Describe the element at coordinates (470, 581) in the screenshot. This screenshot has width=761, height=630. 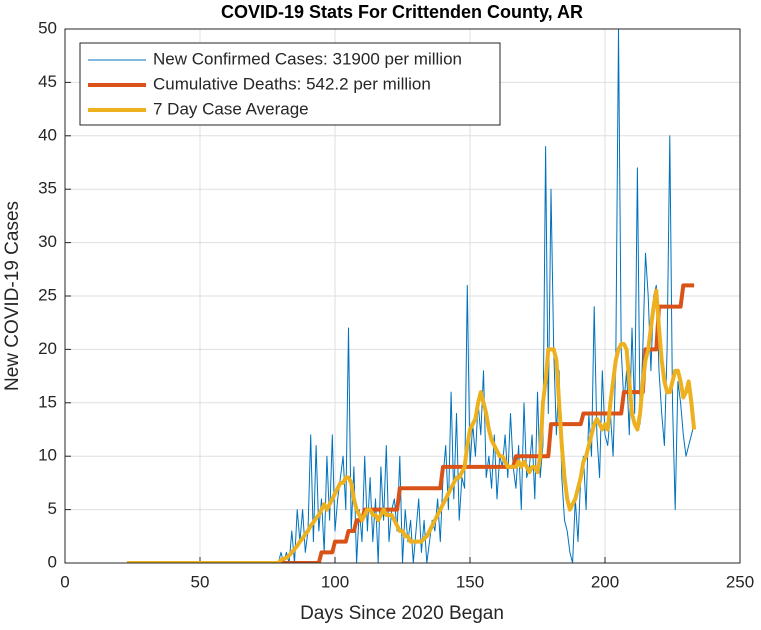
I see `x-tick-label: 150` at that location.